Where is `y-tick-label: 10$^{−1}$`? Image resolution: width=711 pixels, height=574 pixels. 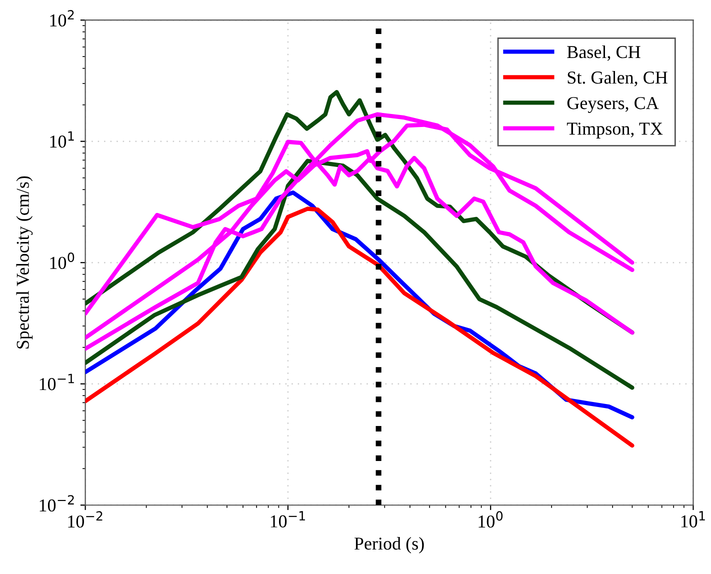 y-tick-label: 10$^{−1}$ is located at coordinates (57, 382).